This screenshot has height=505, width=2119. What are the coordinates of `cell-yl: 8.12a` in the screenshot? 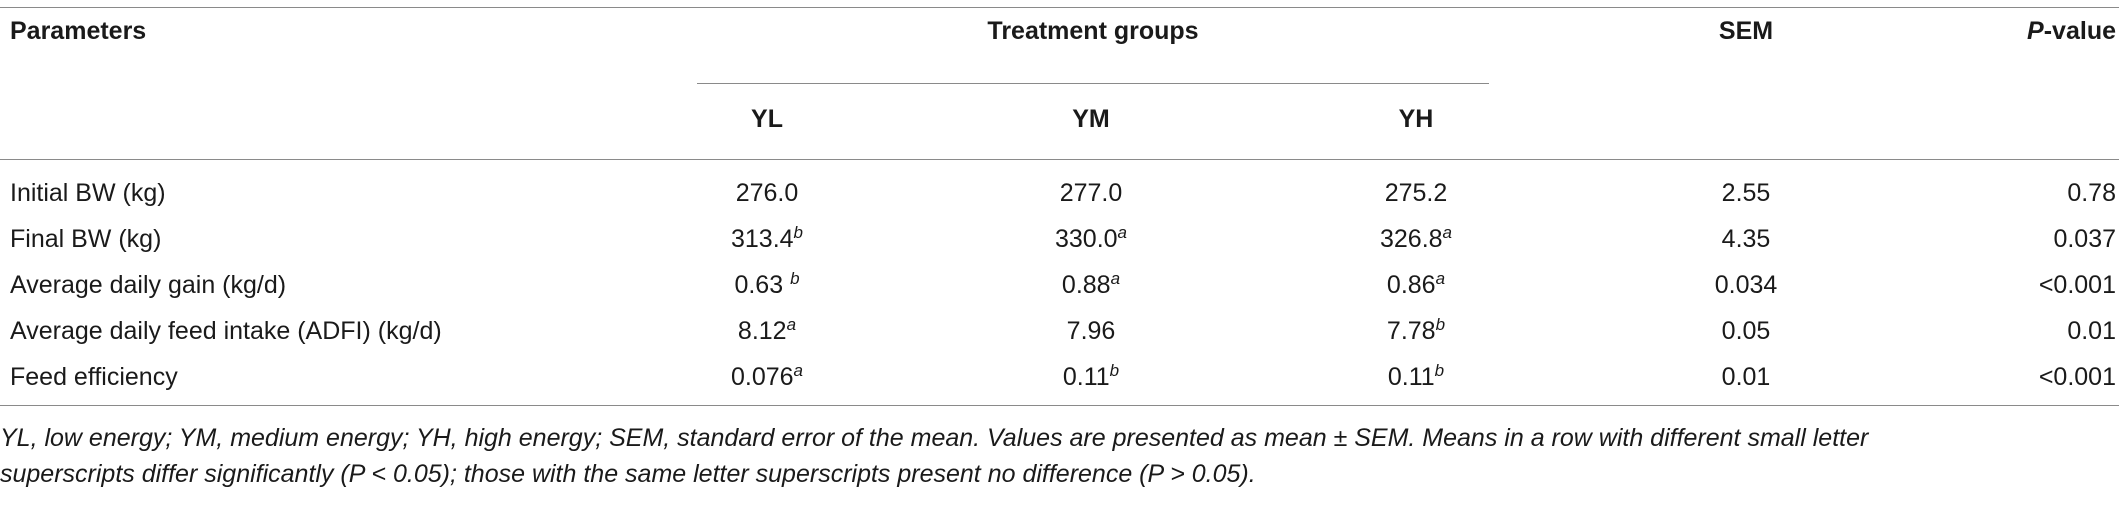 It's located at (767, 330).